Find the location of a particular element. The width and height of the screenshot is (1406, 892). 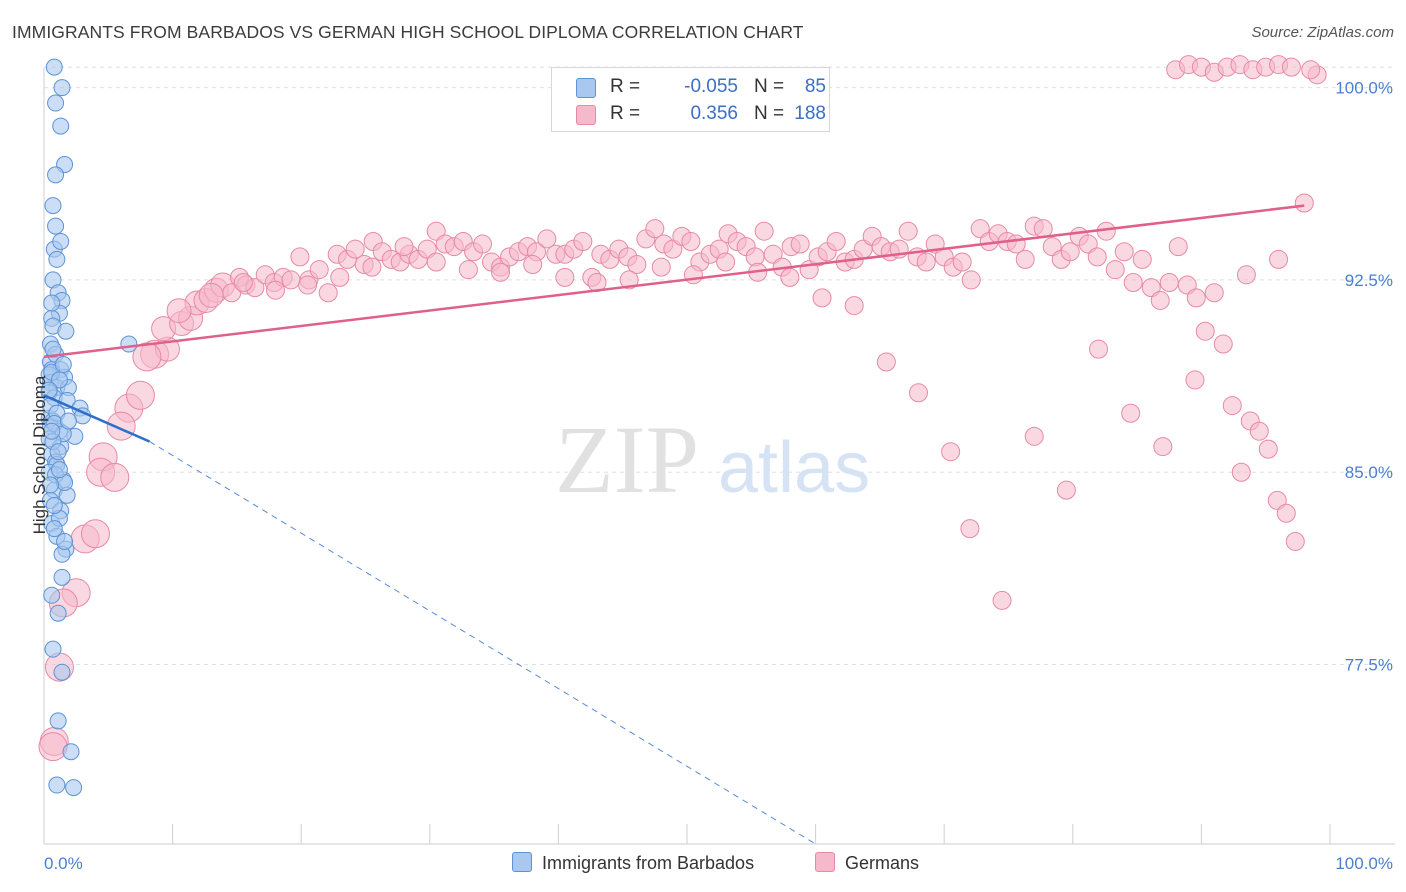

y-tick-label: 85.0% is located at coordinates (1369, 472).